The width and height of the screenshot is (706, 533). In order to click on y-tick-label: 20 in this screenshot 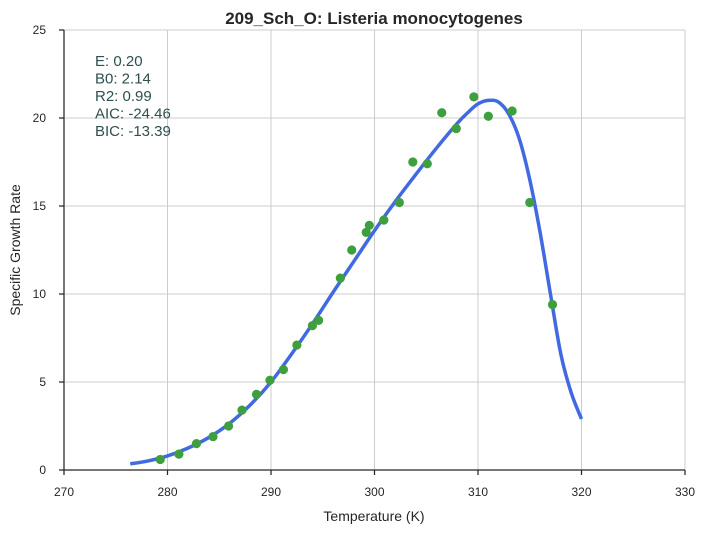, I will do `click(40, 118)`.